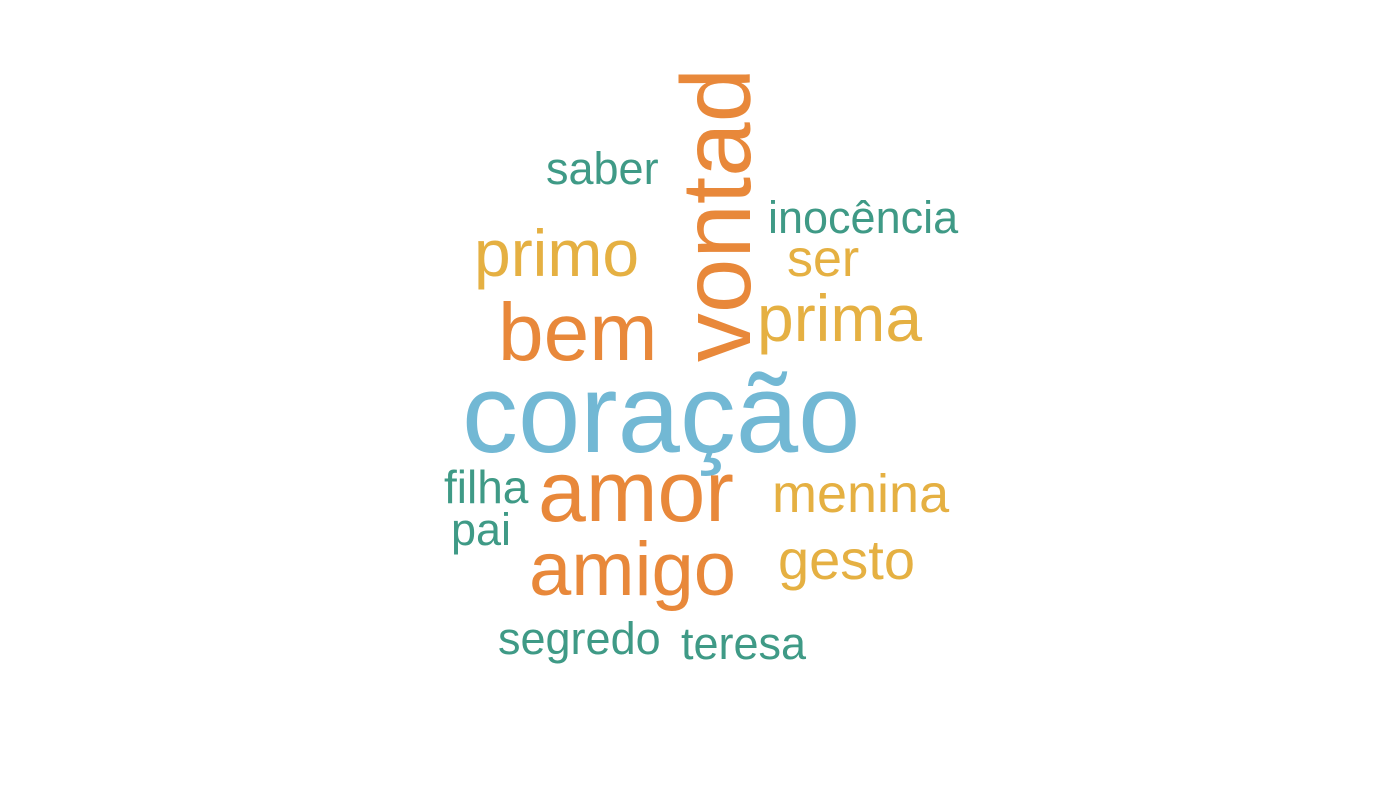 The width and height of the screenshot is (1380, 810). I want to click on word-vontad: vontad, so click(716, 215).